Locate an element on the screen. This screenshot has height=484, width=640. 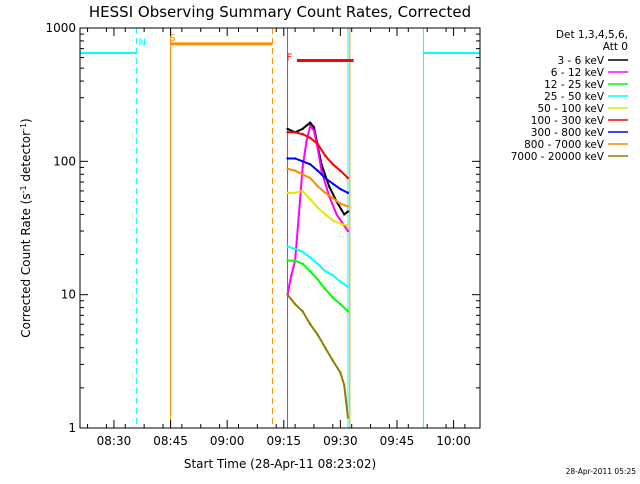
flag-label-N: N is located at coordinates (142, 42).